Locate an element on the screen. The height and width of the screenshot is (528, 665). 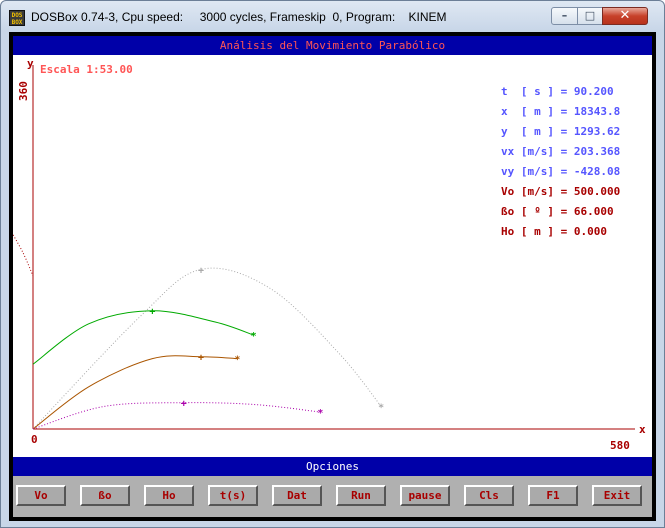
cls-button: Cls is located at coordinates (489, 495).